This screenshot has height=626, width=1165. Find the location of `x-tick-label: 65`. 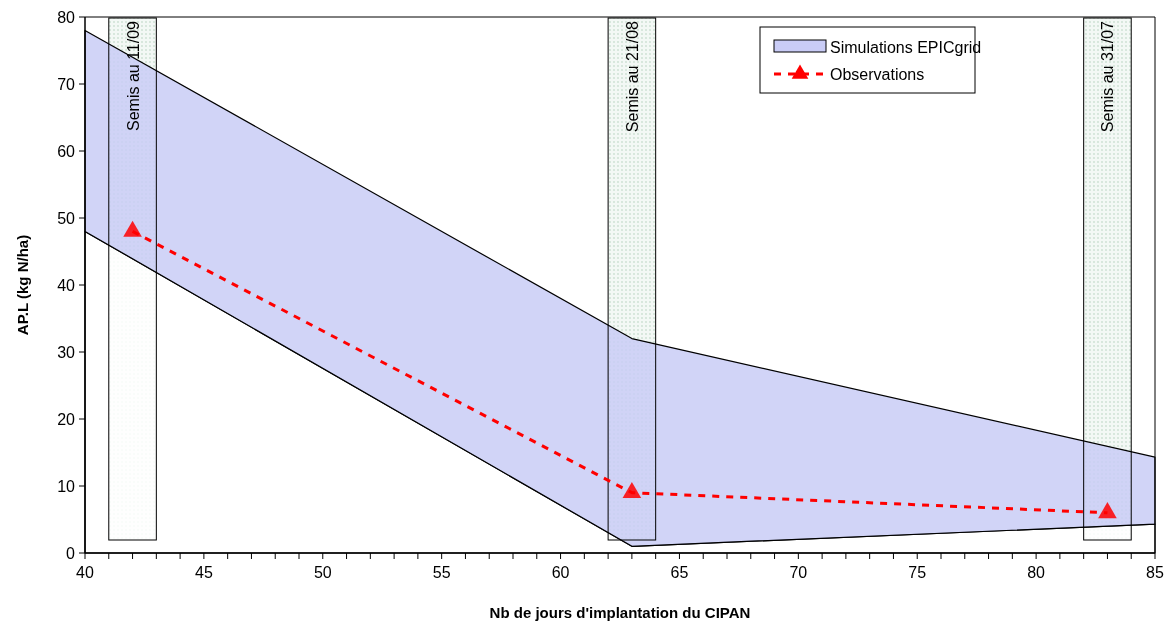

x-tick-label: 65 is located at coordinates (679, 572).